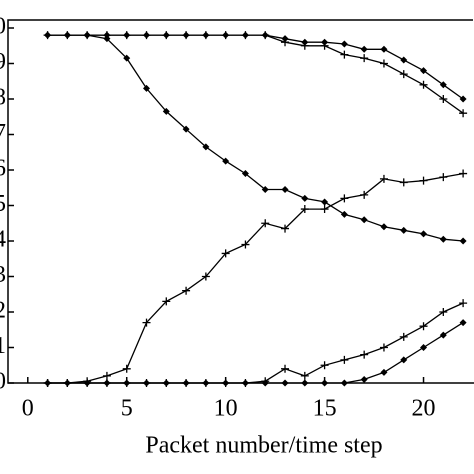  What do you see at coordinates (3, 62) in the screenshot?
I see `y-tick-label: 0.9` at bounding box center [3, 62].